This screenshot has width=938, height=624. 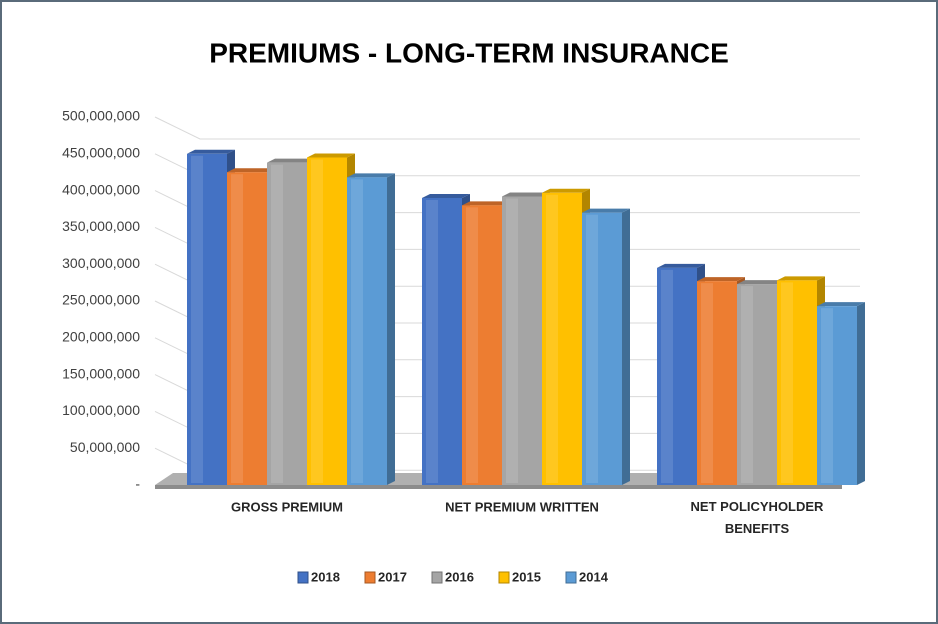 What do you see at coordinates (498, 487) in the screenshot?
I see `floor-front` at bounding box center [498, 487].